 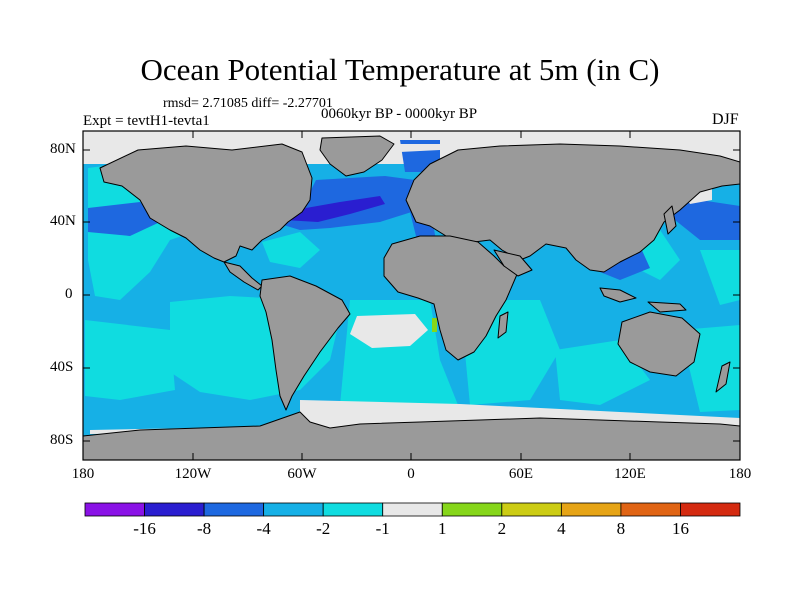 I want to click on lon-label-0: 0, so click(x=411, y=474).